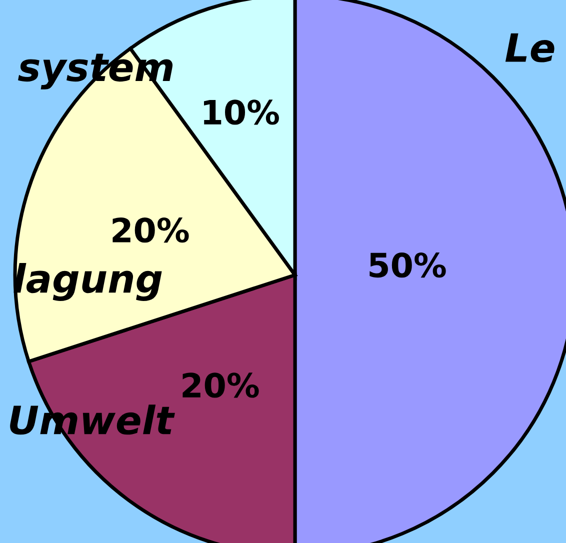  What do you see at coordinates (529, 47) in the screenshot?
I see `slice-label: Le` at bounding box center [529, 47].